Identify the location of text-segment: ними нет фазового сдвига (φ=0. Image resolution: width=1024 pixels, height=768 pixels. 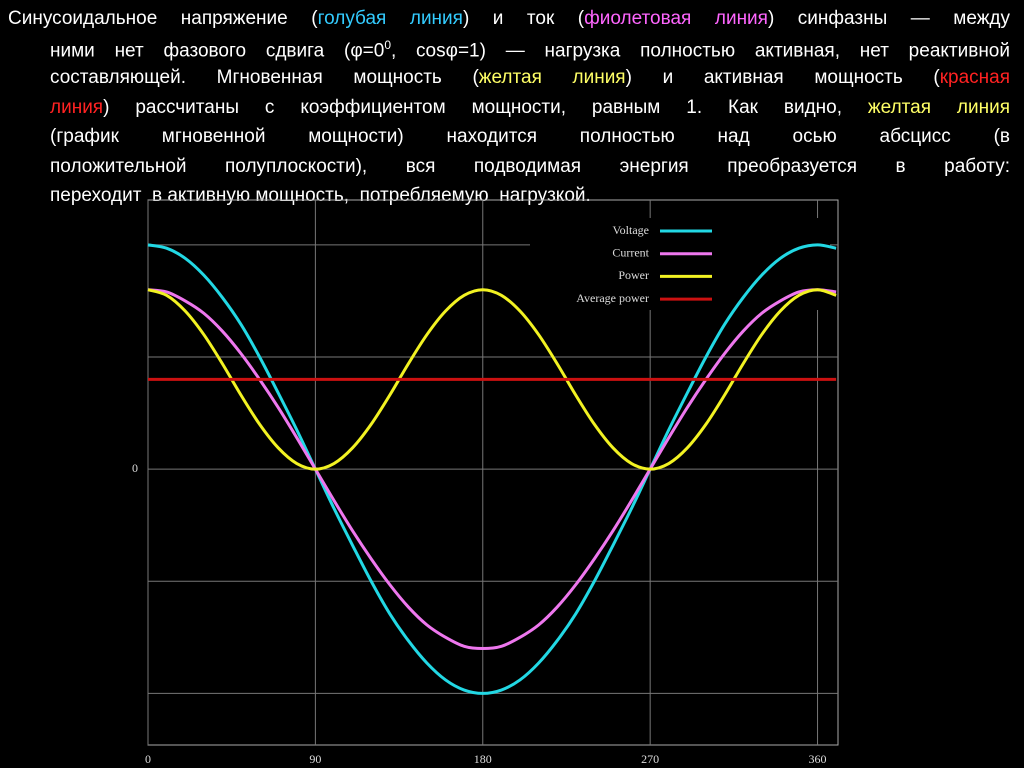
(217, 50).